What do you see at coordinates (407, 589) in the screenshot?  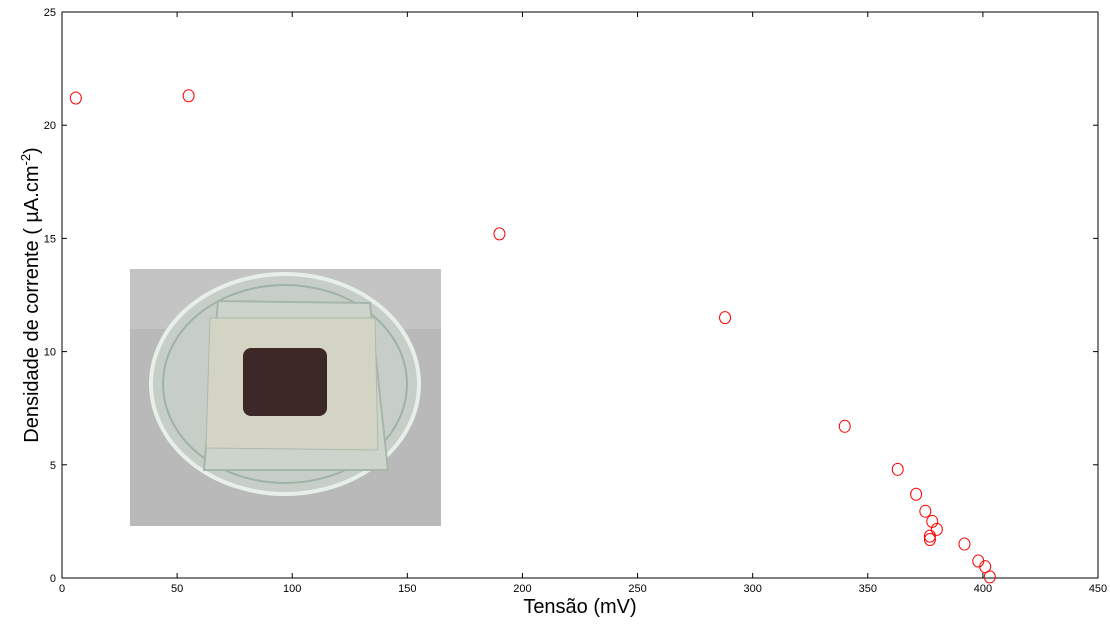 I see `x-tick-label: 150` at bounding box center [407, 589].